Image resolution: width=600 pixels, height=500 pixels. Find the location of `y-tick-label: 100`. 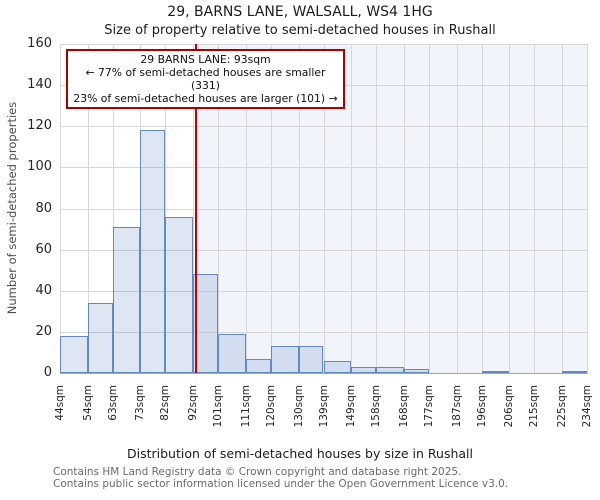

y-tick-label: 100 is located at coordinates (39, 167).